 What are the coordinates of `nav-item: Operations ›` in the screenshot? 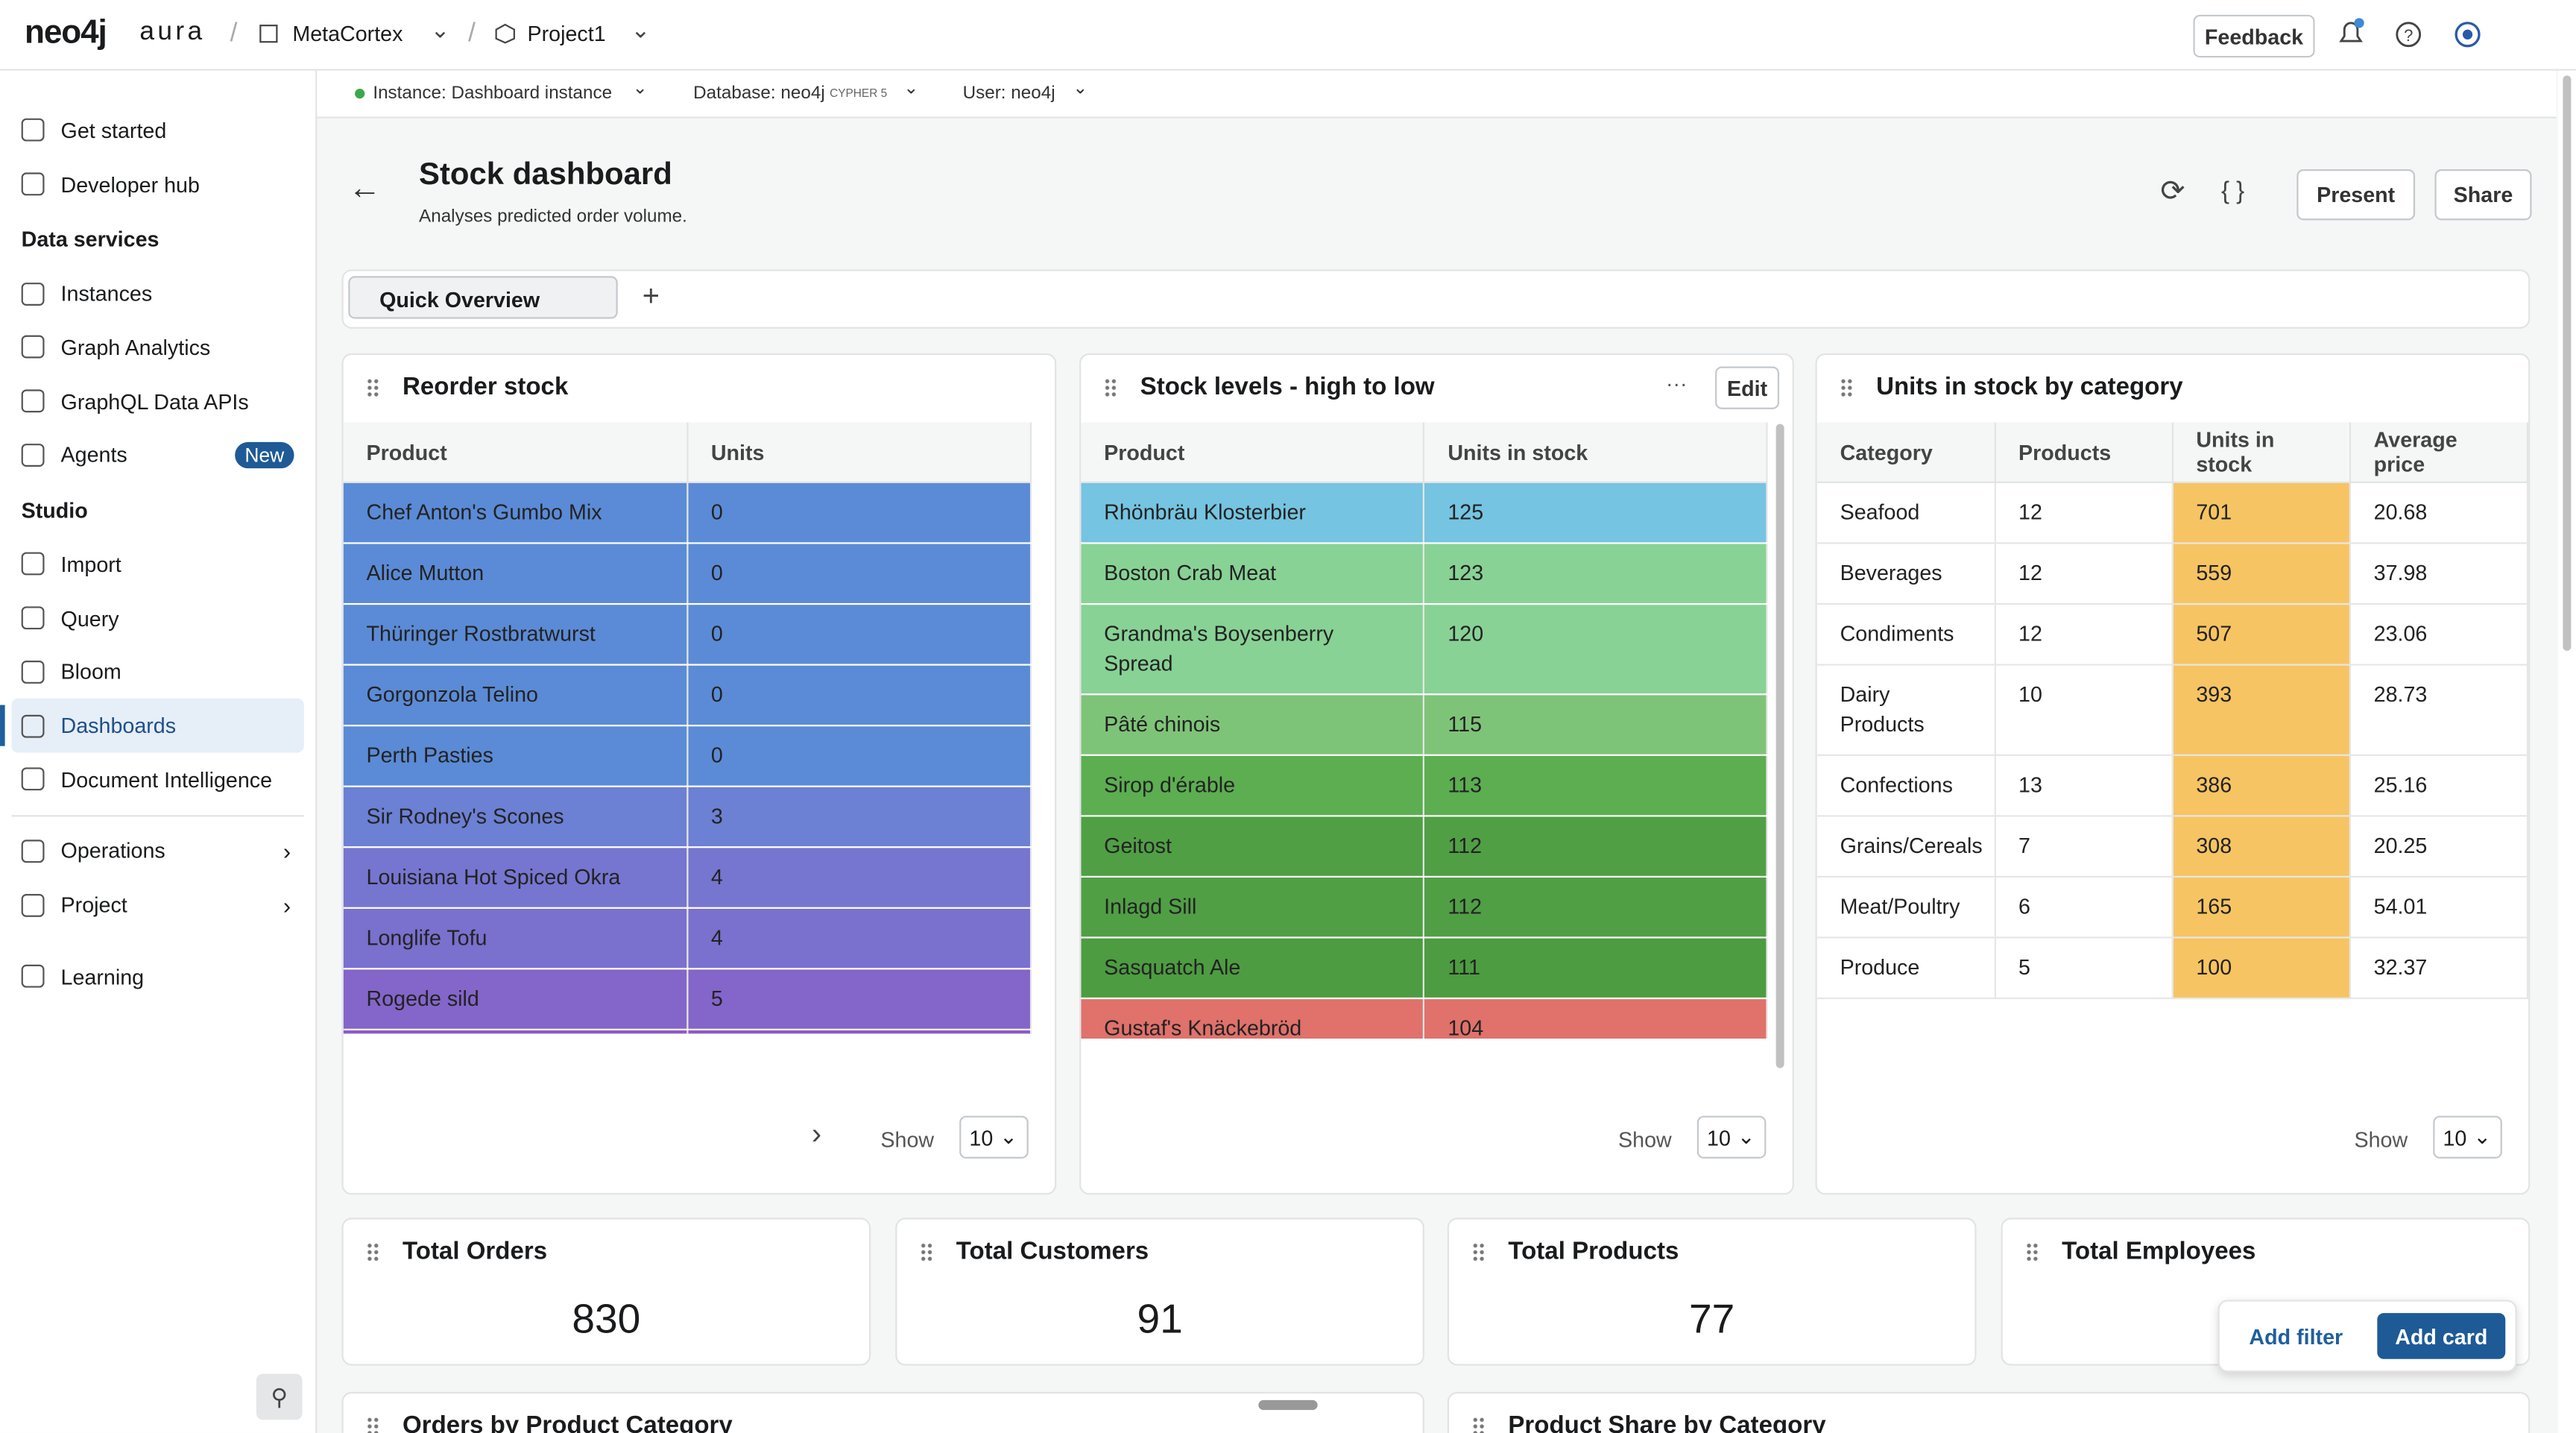 It's located at (157, 851).